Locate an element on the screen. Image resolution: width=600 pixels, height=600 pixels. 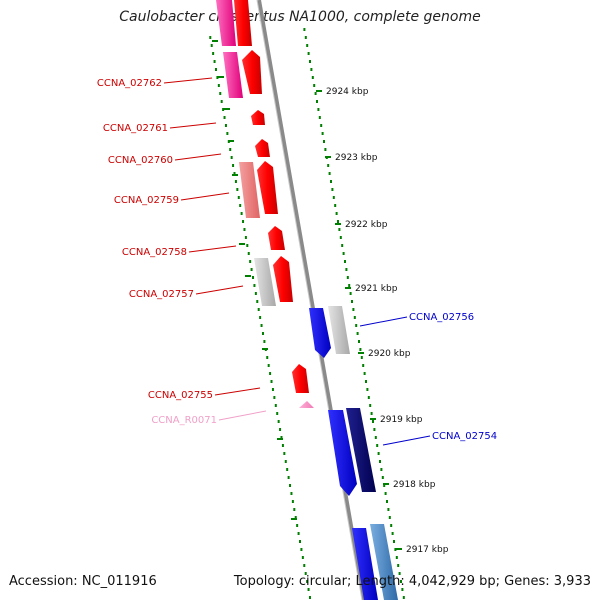
gene-feature-ccna-02763-pink is located at coordinates (226, 23).